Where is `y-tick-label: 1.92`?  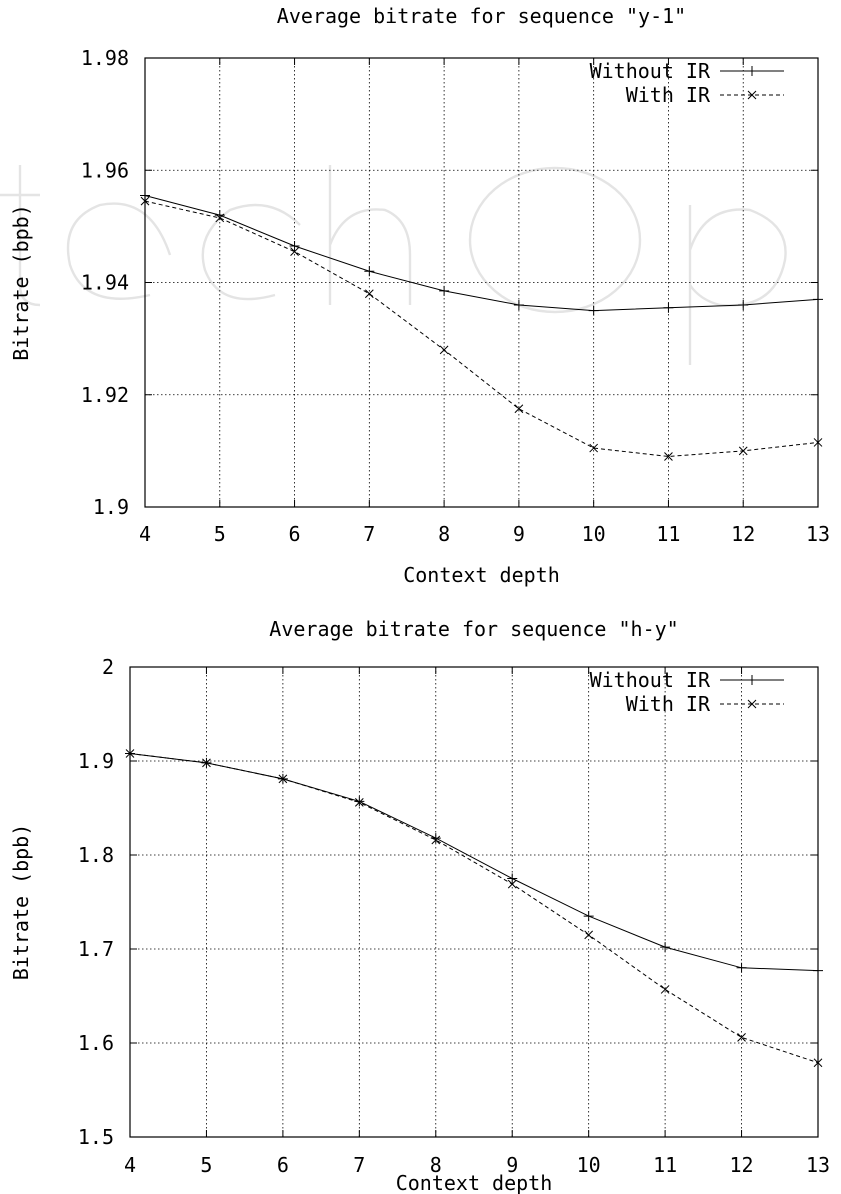
y-tick-label: 1.92 is located at coordinates (105, 395).